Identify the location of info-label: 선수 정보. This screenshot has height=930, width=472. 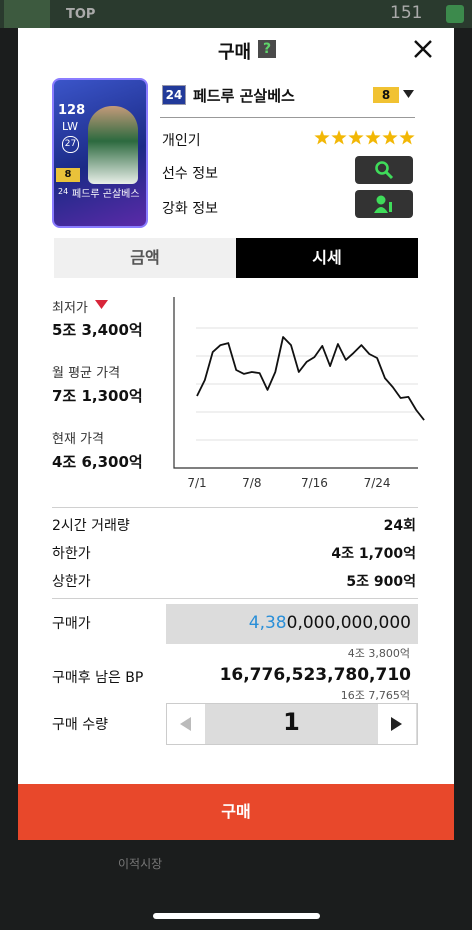
(190, 174).